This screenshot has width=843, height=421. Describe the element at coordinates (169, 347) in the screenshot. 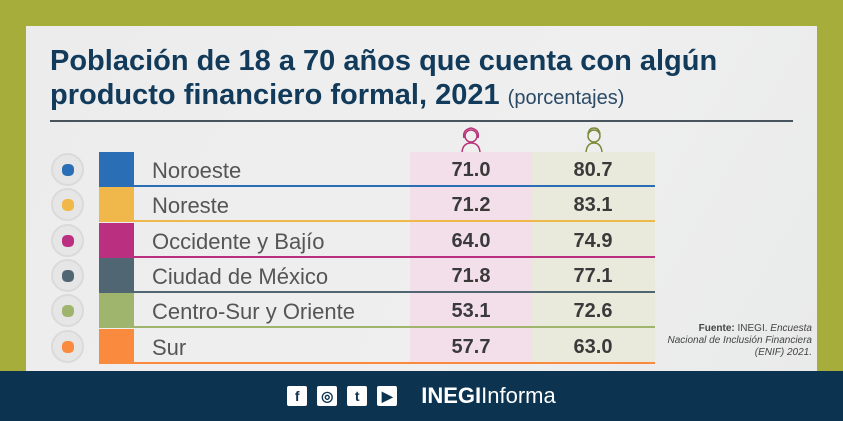

I see `region-label: Sur` at that location.